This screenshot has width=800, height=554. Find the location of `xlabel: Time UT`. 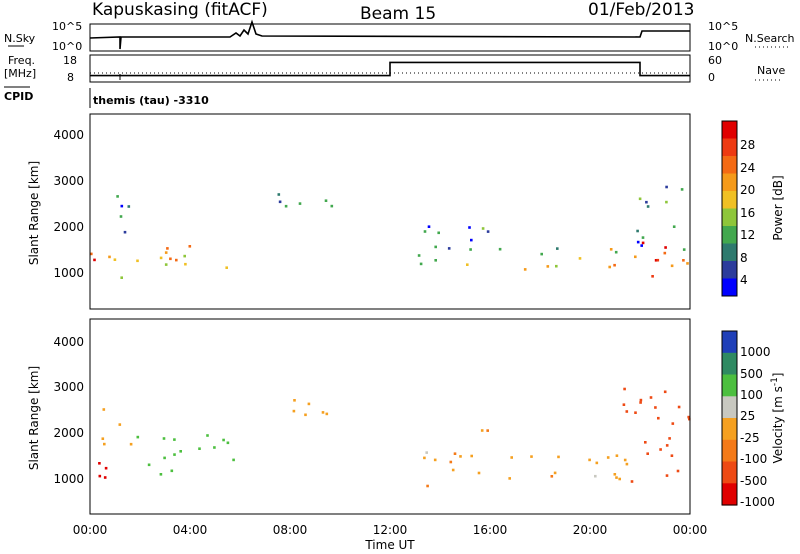

xlabel: Time UT is located at coordinates (389, 545).